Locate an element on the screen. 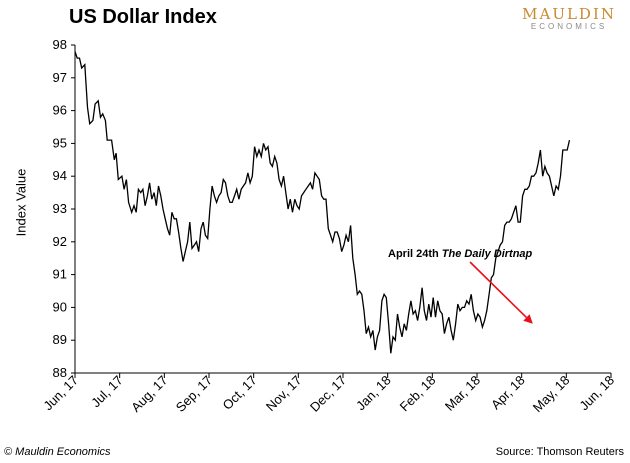 The width and height of the screenshot is (630, 463). annotation-text: April 24th The Daily Dirtnap is located at coordinates (460, 254).